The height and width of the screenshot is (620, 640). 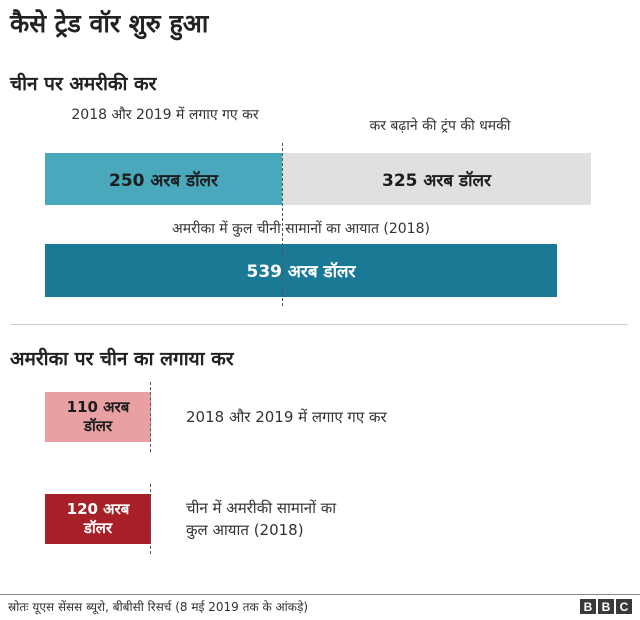 I want to click on bar-china-imports-value-line2: डॉलर, so click(x=98, y=528).